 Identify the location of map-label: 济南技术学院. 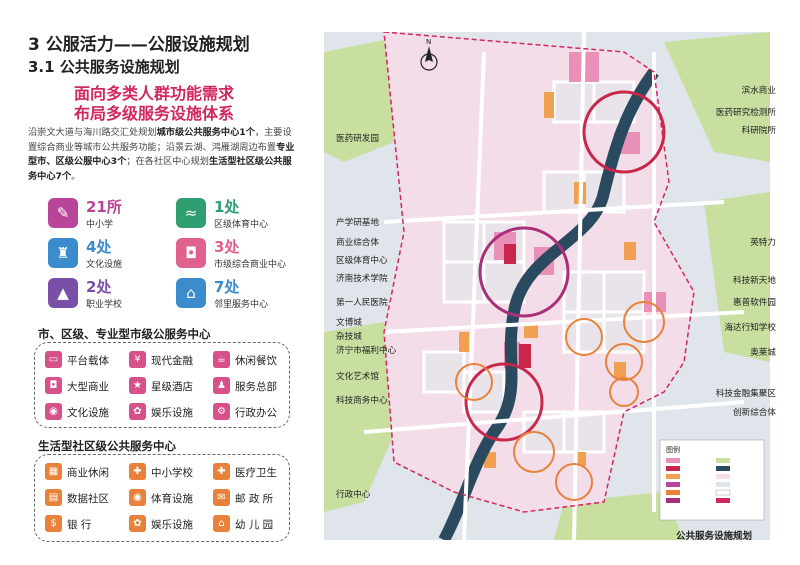
(362, 279).